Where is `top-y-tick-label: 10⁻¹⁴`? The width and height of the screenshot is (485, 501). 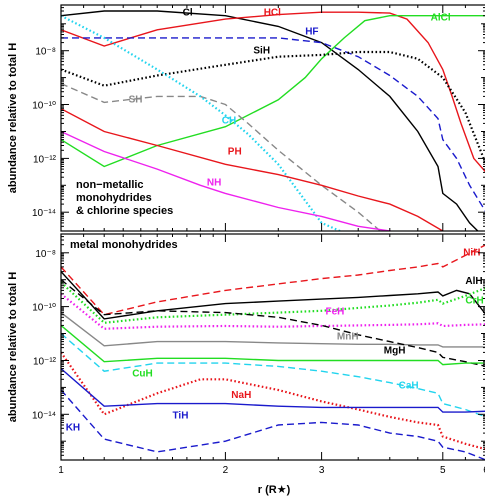 top-y-tick-label: 10⁻¹⁴ is located at coordinates (44, 213).